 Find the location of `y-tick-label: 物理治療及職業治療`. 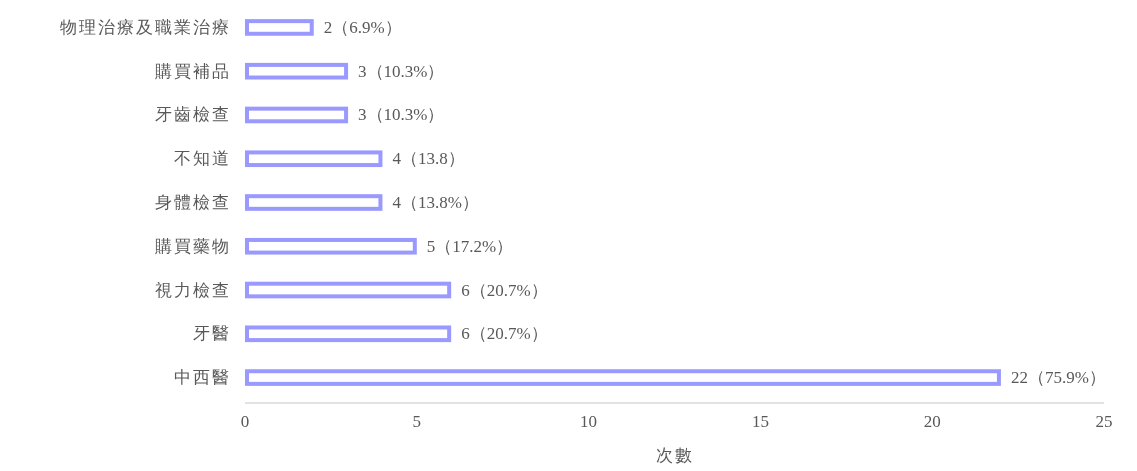

y-tick-label: 物理治療及職業治療 is located at coordinates (145, 27).